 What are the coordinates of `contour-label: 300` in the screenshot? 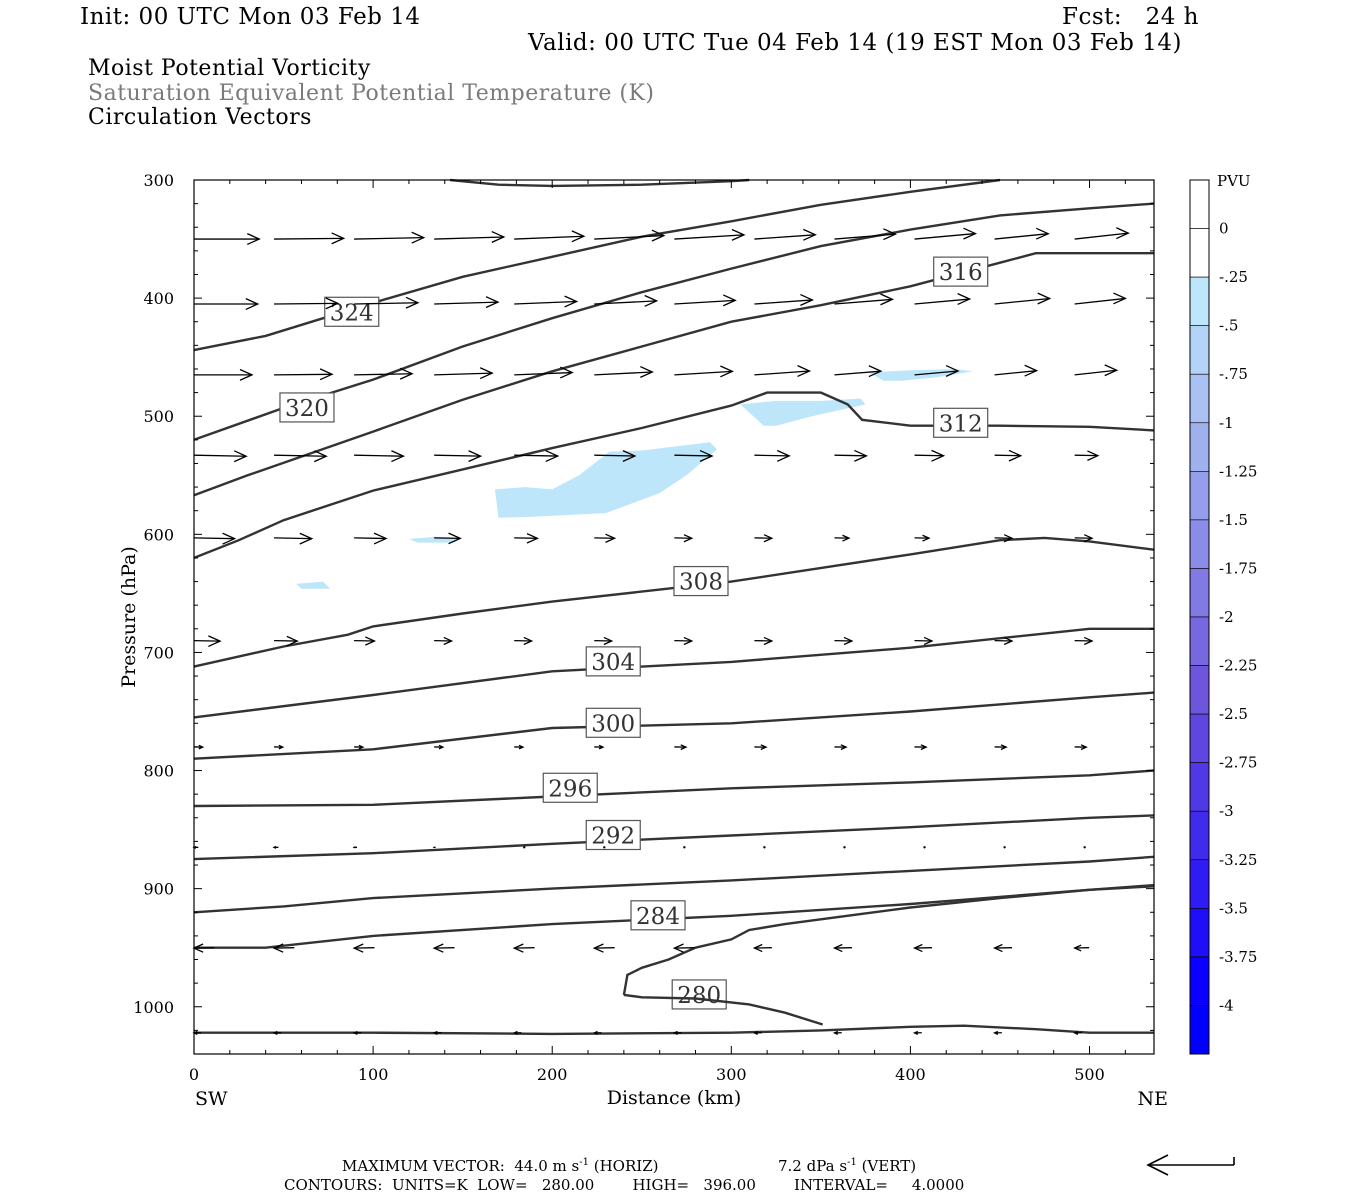 It's located at (613, 724).